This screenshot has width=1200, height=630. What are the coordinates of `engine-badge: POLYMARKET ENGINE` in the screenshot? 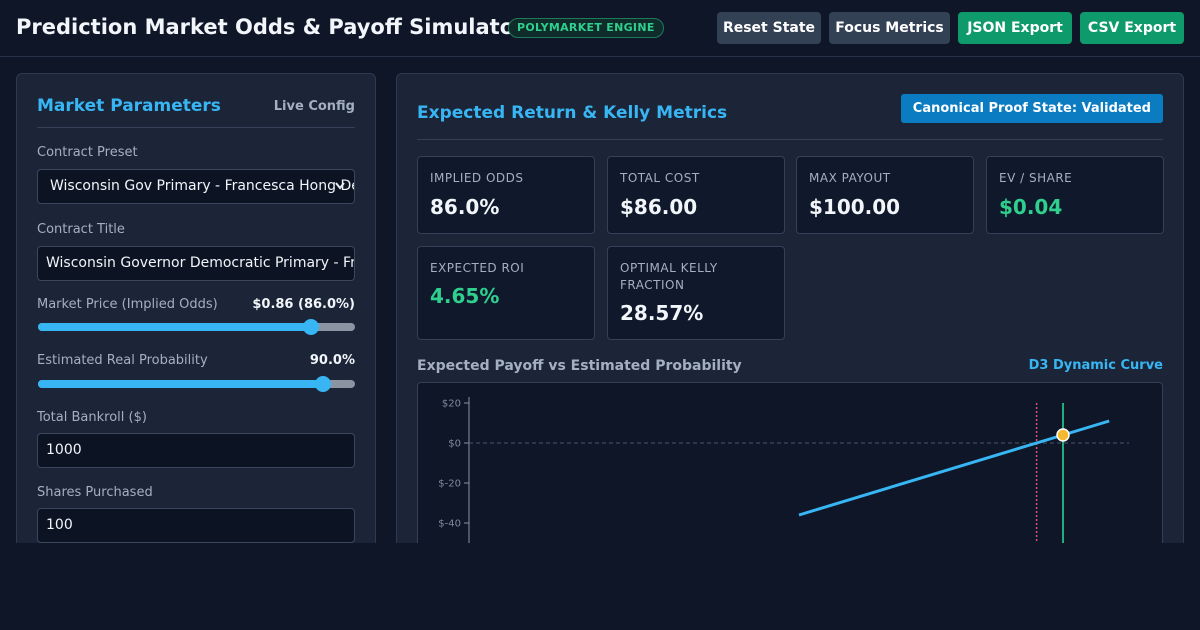 It's located at (586, 28).